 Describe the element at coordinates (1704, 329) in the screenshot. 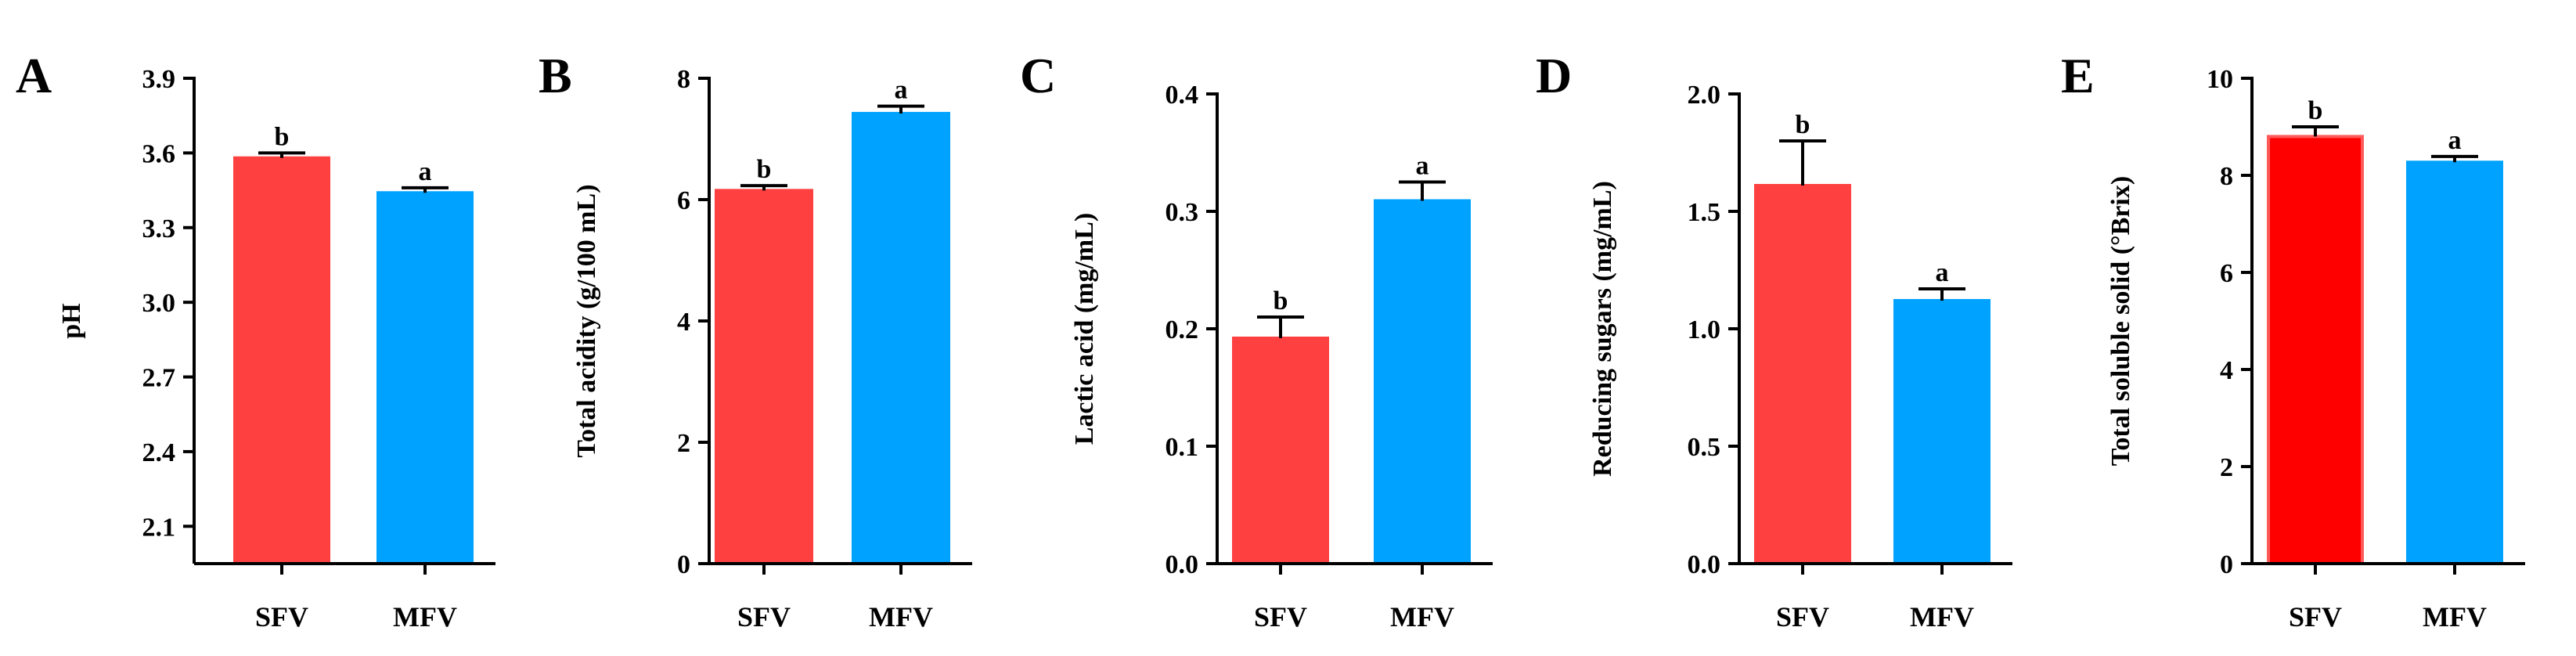

I see `y-tick-label: 1.0` at that location.